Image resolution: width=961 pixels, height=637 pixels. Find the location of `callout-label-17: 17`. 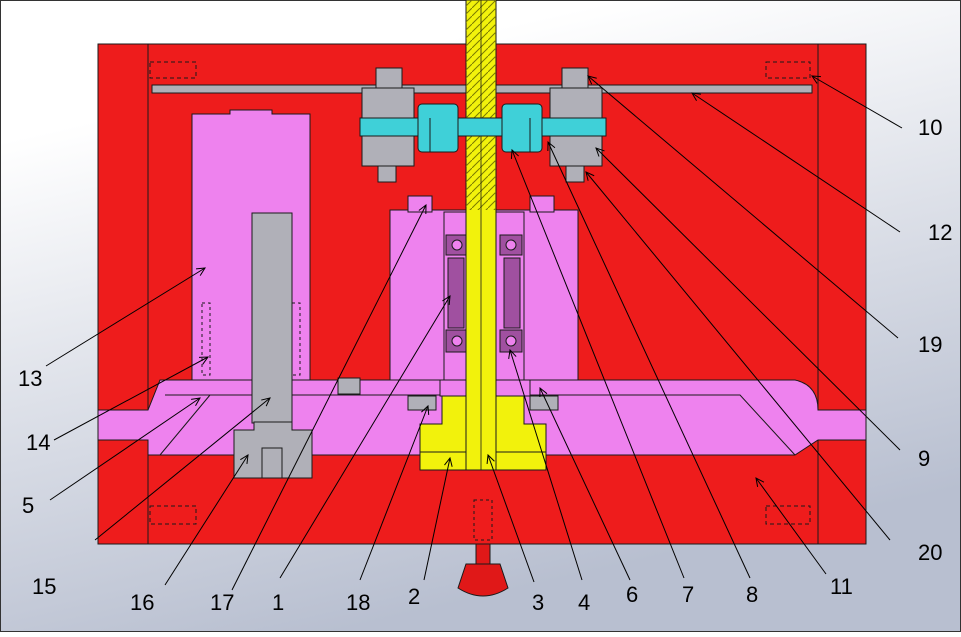

callout-label-17: 17 is located at coordinates (222, 602).